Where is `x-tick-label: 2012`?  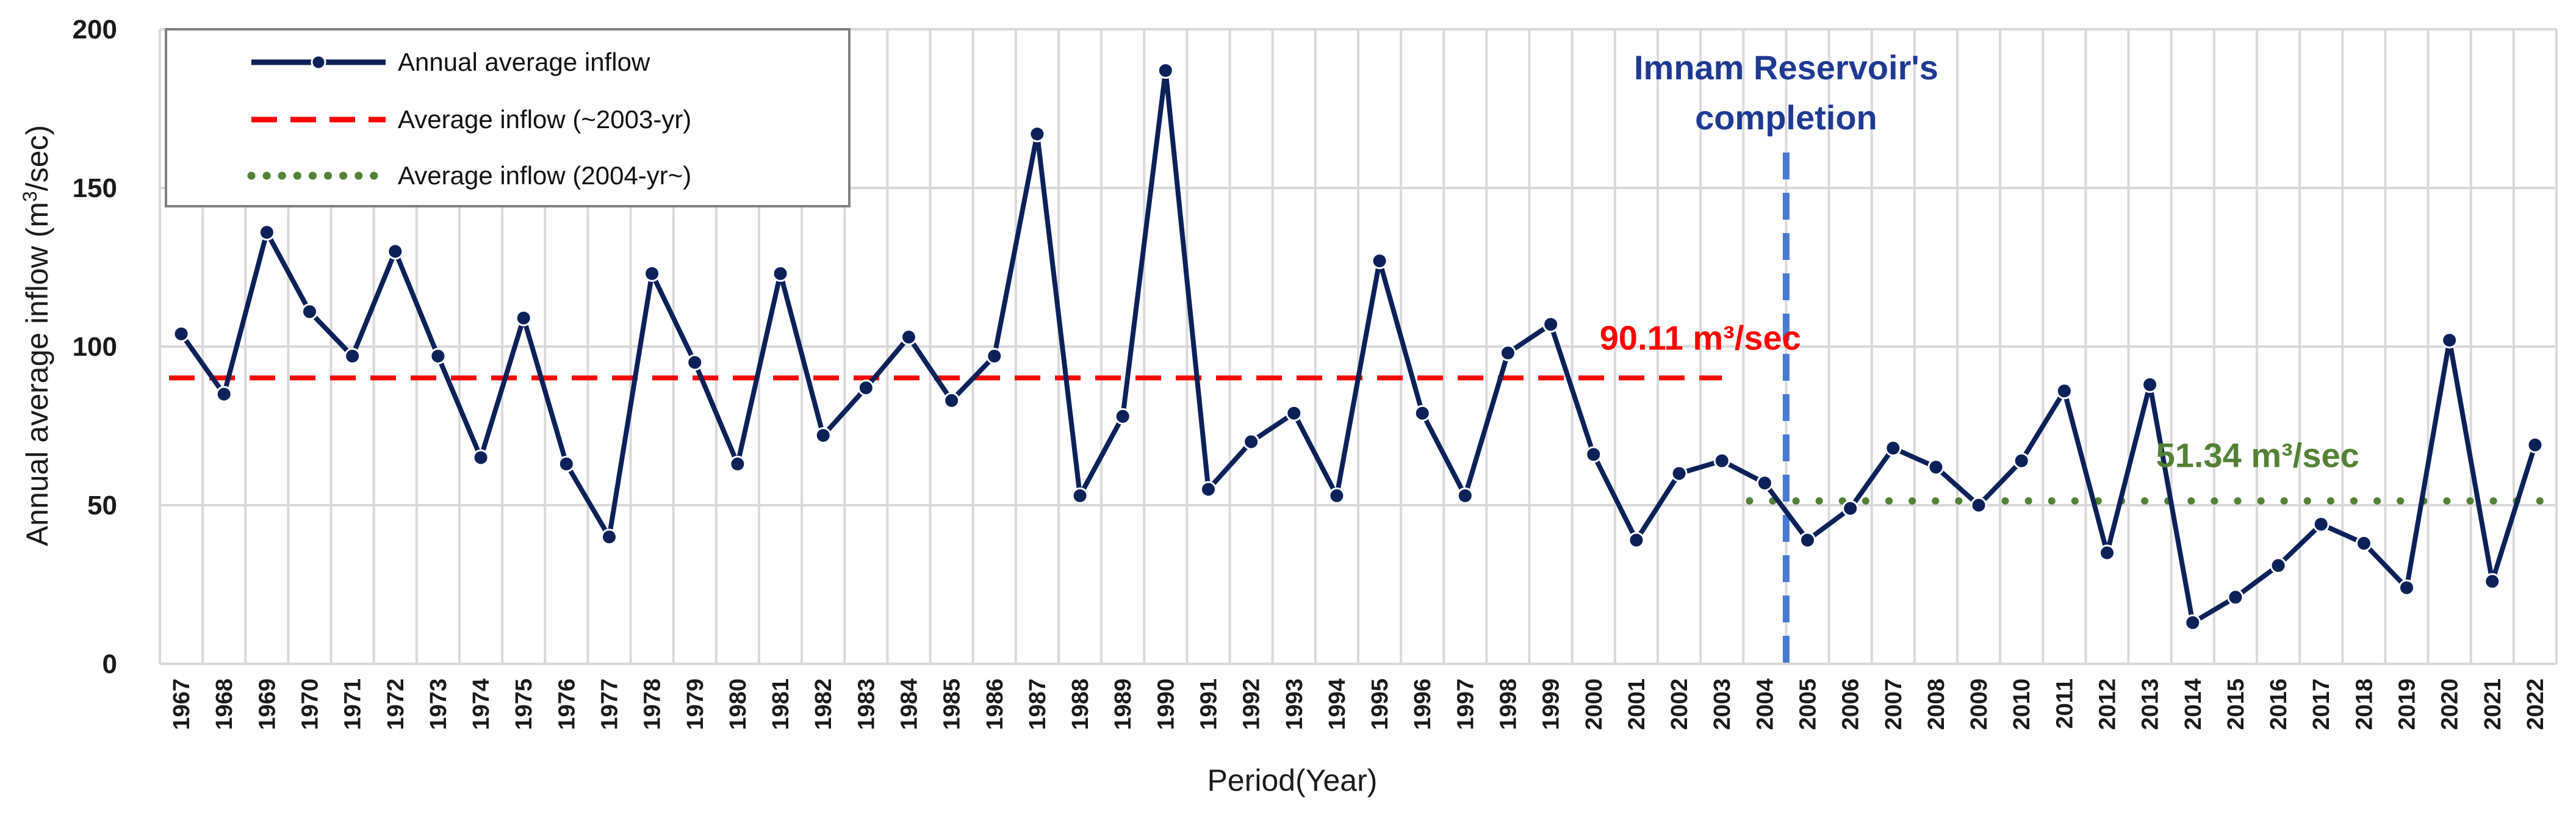 x-tick-label: 2012 is located at coordinates (2108, 704).